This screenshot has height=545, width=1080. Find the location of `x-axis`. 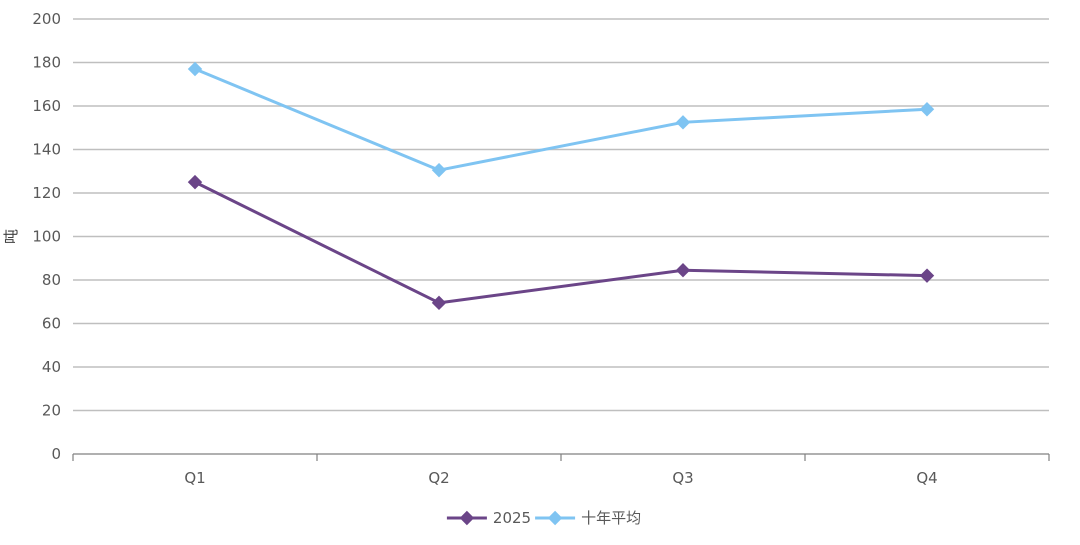

x-axis is located at coordinates (561, 457).